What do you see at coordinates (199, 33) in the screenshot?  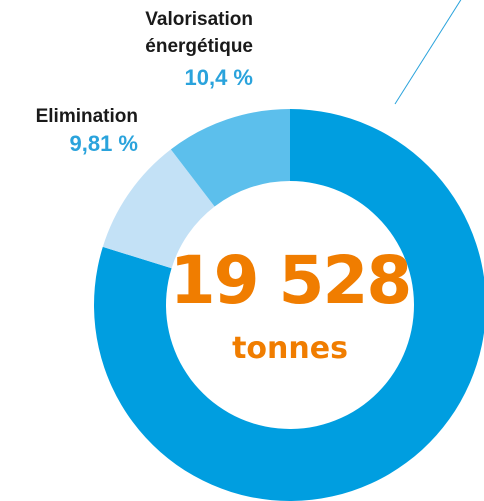 I see `category-label: Valorisation énergétique` at bounding box center [199, 33].